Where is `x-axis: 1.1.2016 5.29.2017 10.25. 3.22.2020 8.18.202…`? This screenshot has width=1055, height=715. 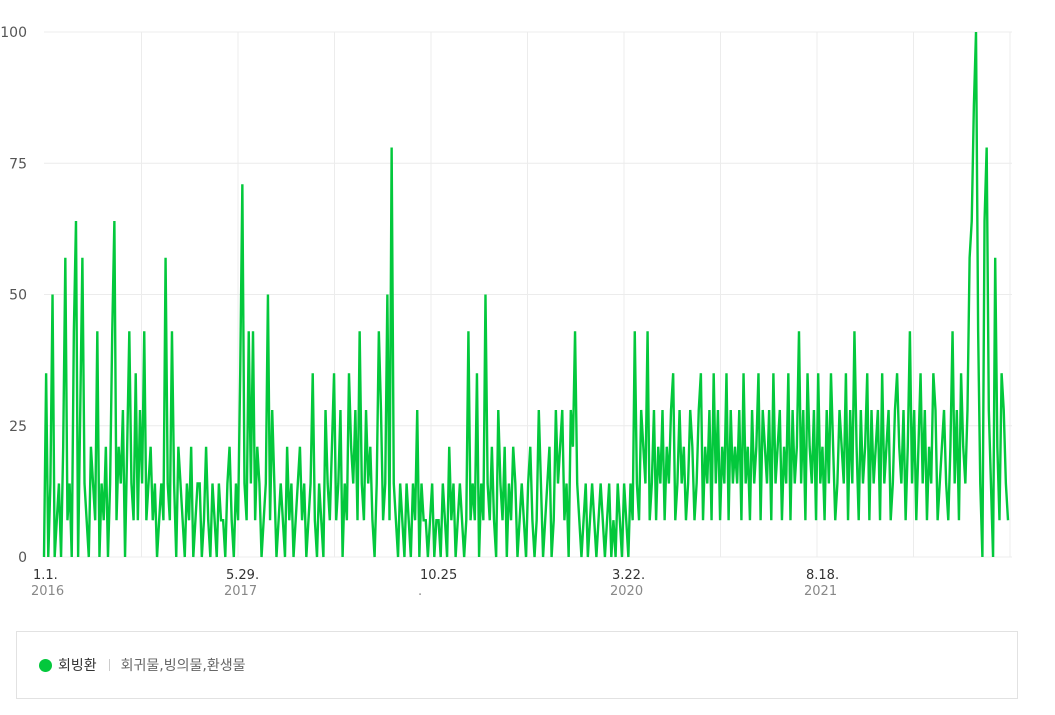 x-axis: 1.1.2016 5.29.2017 10.25. 3.22.2020 8.18.202… is located at coordinates (435, 583).